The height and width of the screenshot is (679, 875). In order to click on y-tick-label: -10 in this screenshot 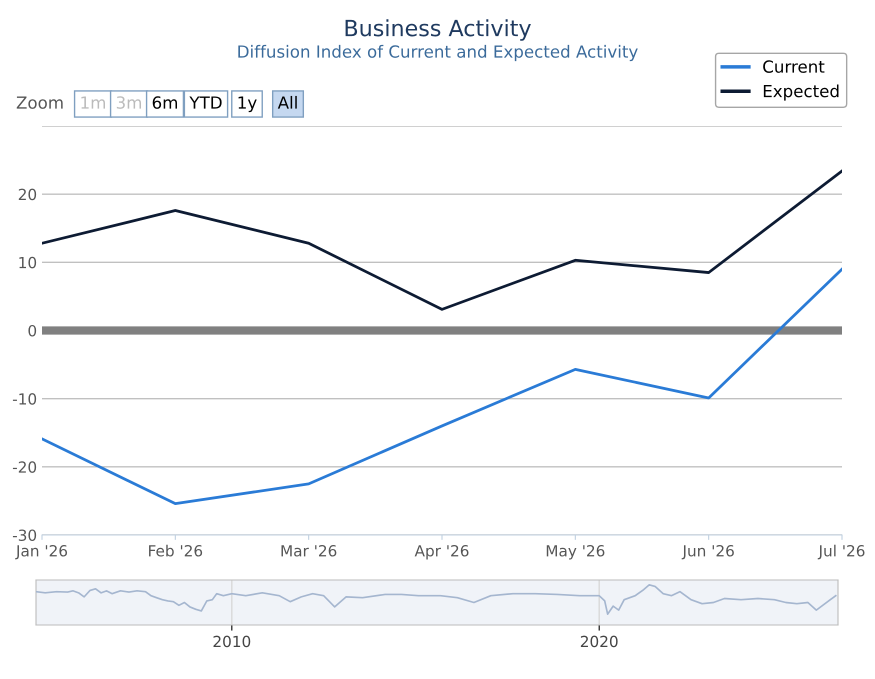, I will do `click(24, 399)`.